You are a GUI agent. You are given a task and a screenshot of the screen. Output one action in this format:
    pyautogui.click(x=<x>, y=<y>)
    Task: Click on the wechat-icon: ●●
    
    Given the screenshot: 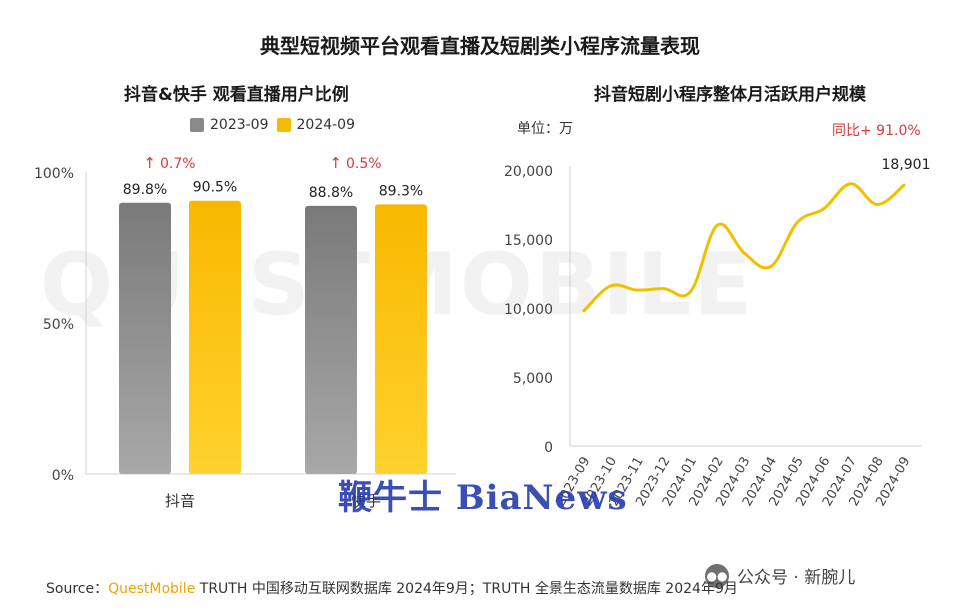 What is the action you would take?
    pyautogui.click(x=717, y=575)
    